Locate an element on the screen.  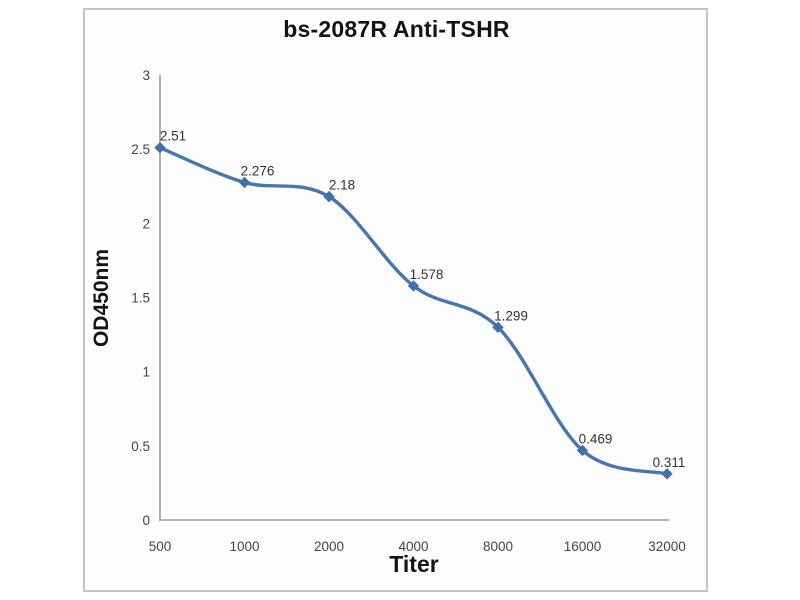
data-point-label: 0.469 is located at coordinates (596, 438).